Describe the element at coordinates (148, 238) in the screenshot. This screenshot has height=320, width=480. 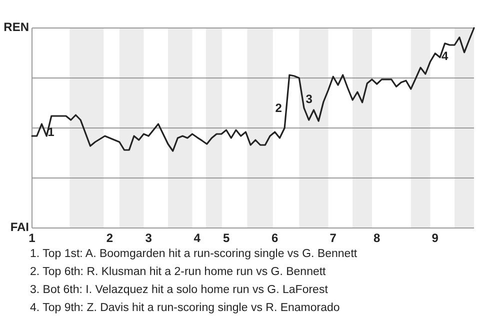
I see `x-tick-label: 3` at that location.